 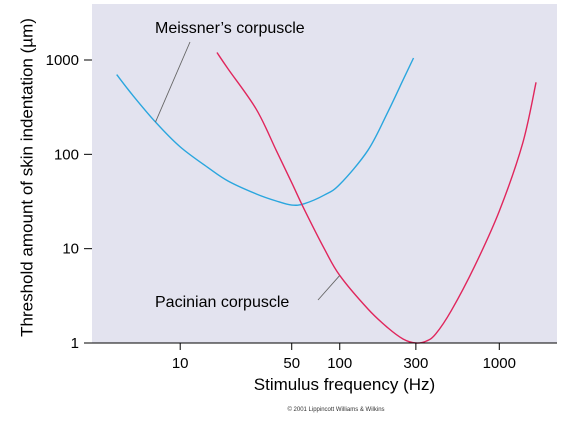 What do you see at coordinates (70, 249) in the screenshot?
I see `y-tick-label: 10` at bounding box center [70, 249].